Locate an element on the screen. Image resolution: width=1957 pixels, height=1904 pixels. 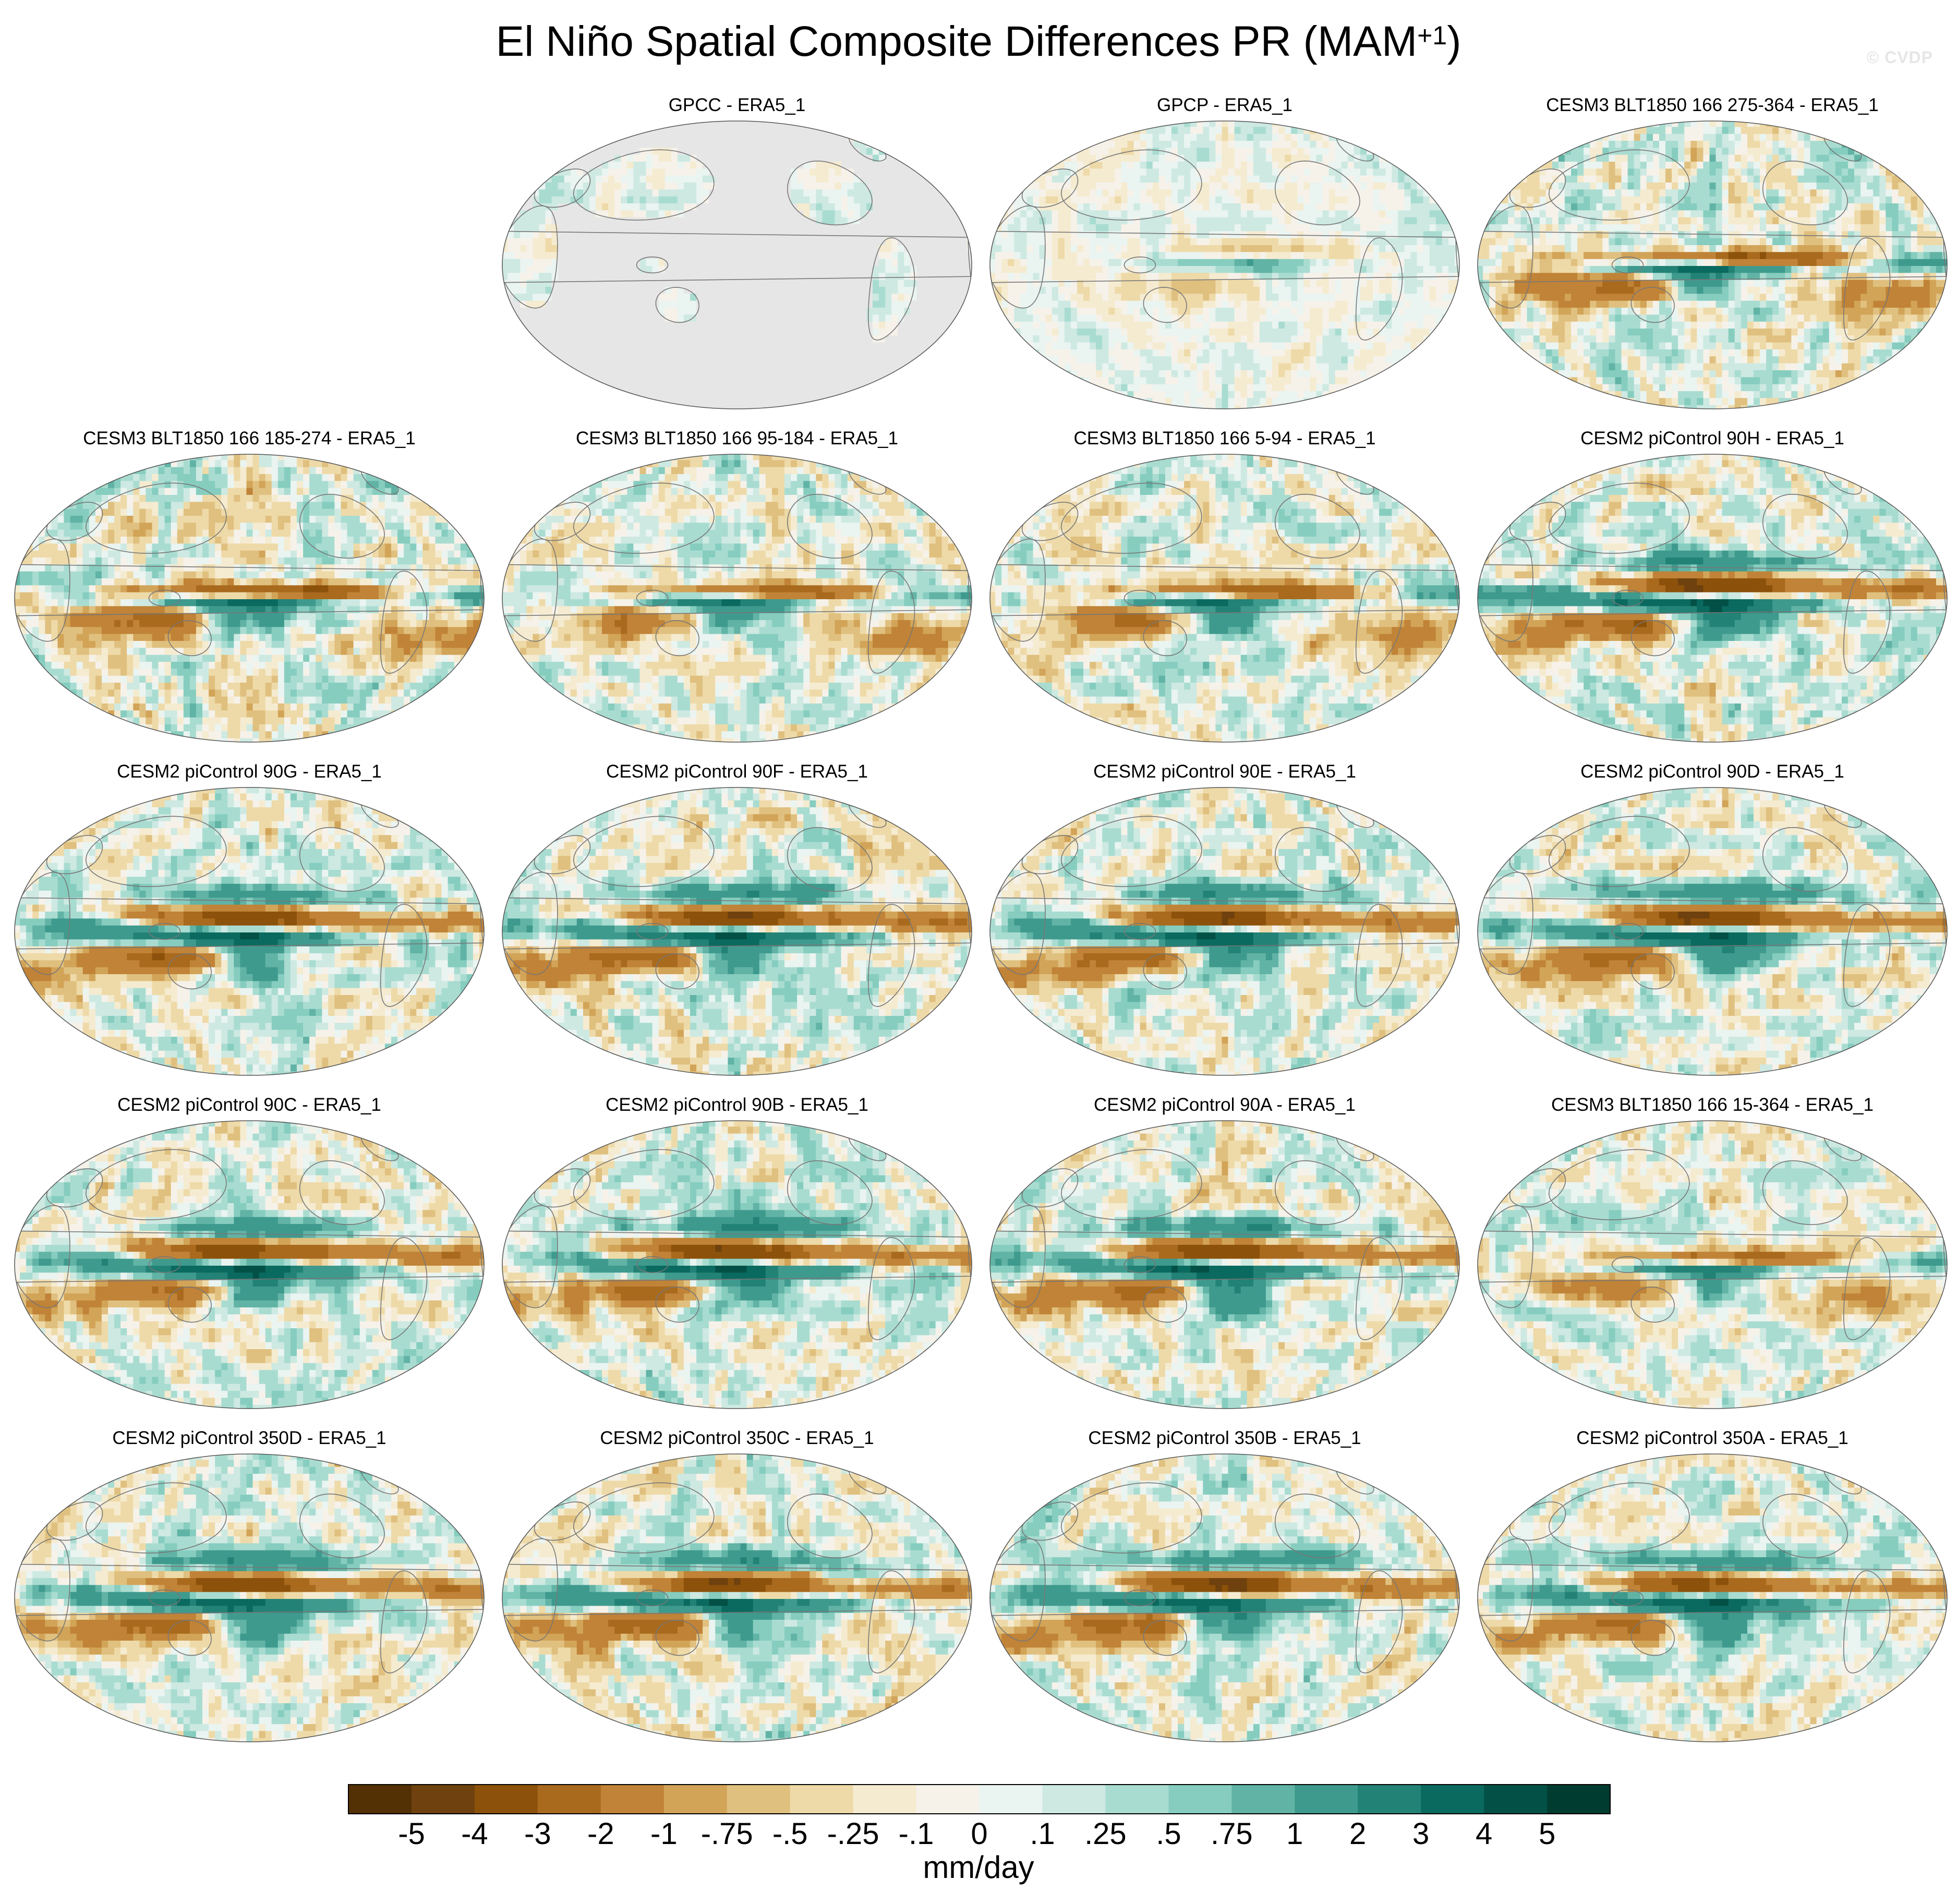
map-panel: CESM3 BLT1850 166 185-274 - ERA5_1 is located at coordinates (249, 588).